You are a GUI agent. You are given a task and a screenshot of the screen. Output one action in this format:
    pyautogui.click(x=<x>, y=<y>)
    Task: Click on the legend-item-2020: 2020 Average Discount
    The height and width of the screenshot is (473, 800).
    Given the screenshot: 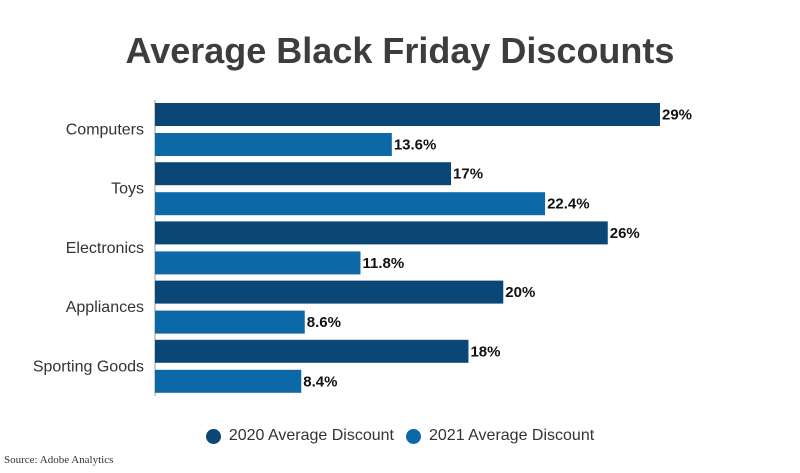 What is the action you would take?
    pyautogui.click(x=299, y=436)
    